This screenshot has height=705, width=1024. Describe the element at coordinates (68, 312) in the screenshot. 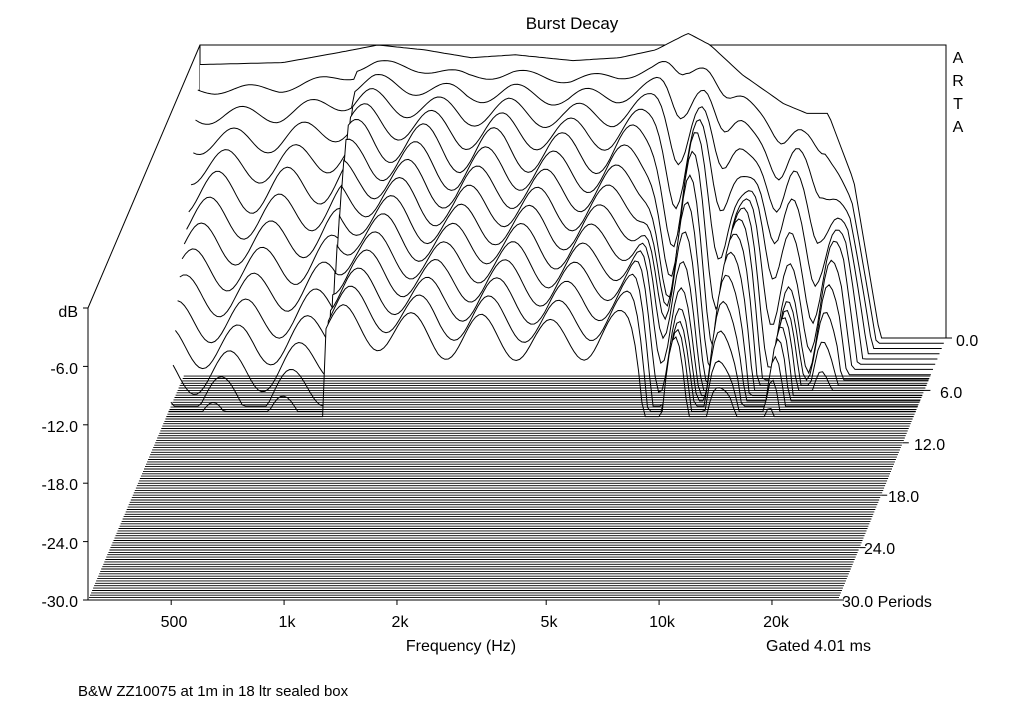

I see `z-axis-title: dB` at that location.